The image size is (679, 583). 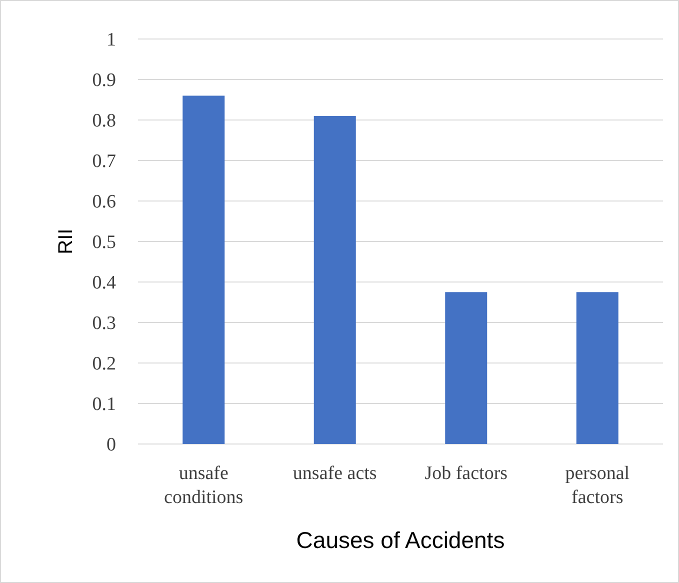 I want to click on x-tick-label: Job factors, so click(x=466, y=473).